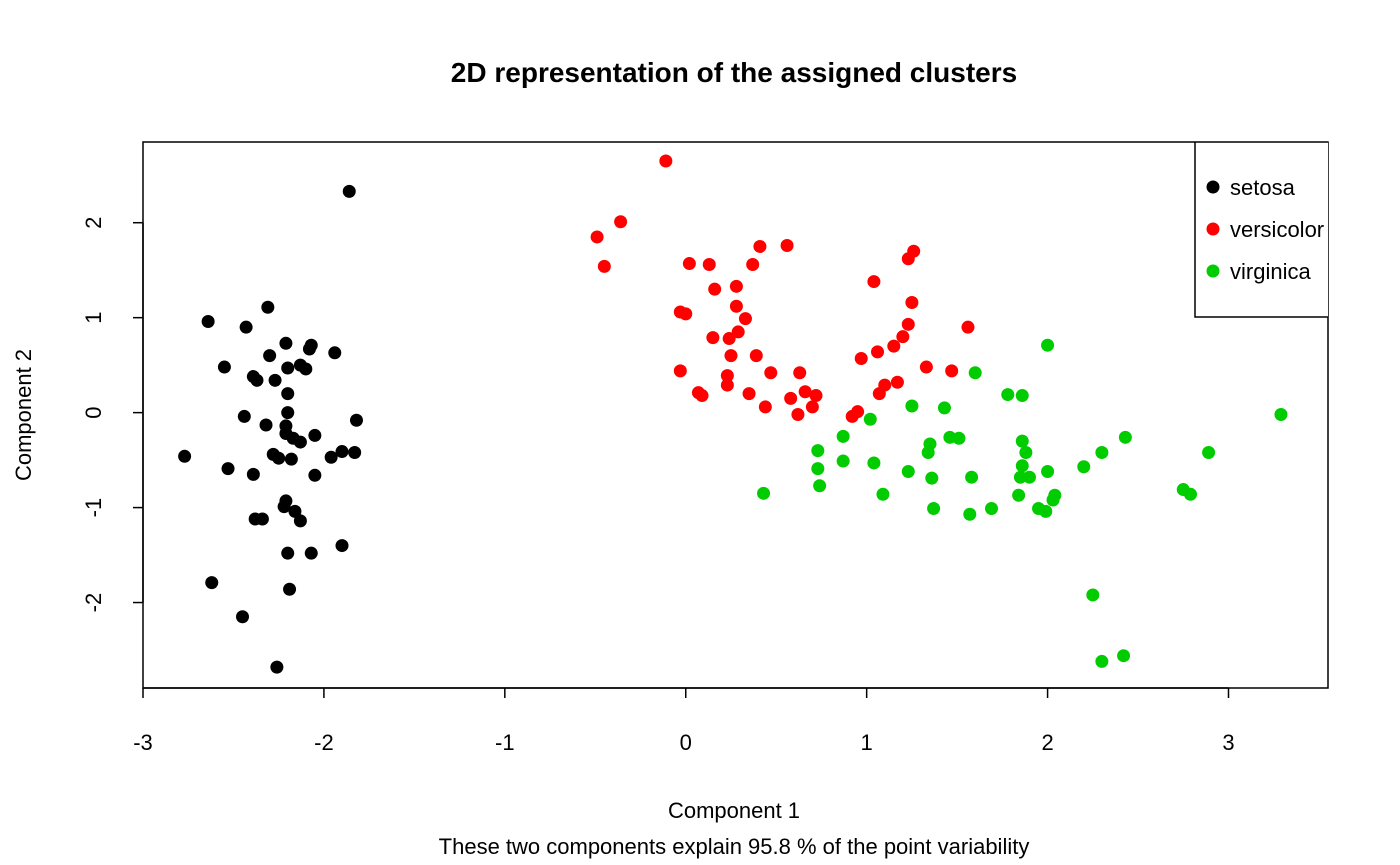 This screenshot has height=865, width=1400. What do you see at coordinates (324, 742) in the screenshot?
I see `x-tick-label-2: -2` at bounding box center [324, 742].